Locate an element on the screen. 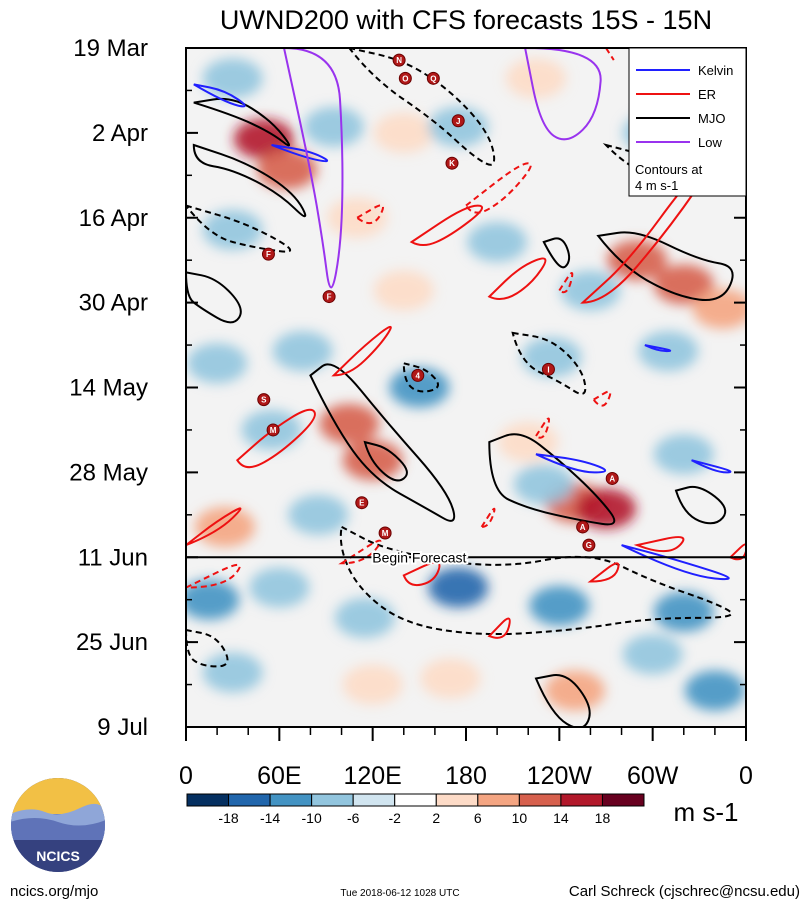 This screenshot has width=809, height=907. x-tick-label: 120W is located at coordinates (560, 776).